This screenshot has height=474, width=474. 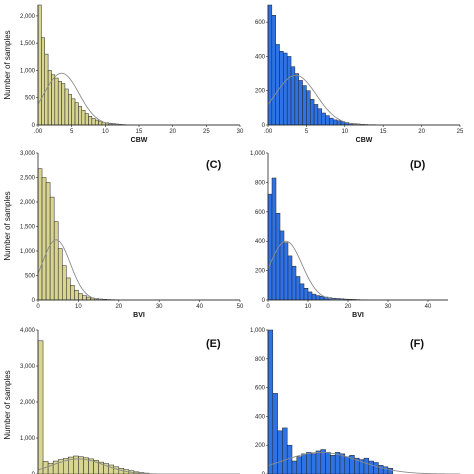 I want to click on panel-label: (E), so click(x=213, y=344).